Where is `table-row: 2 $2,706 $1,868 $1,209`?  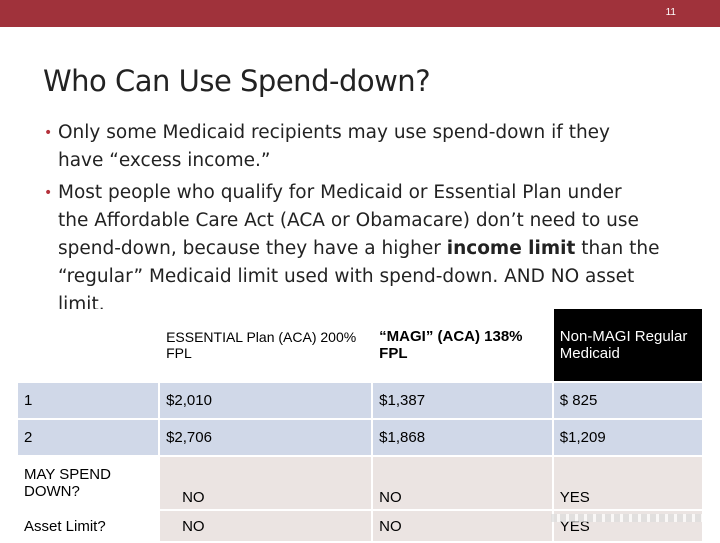
table-row: 2 $2,706 $1,868 $1,209 is located at coordinates (360, 437).